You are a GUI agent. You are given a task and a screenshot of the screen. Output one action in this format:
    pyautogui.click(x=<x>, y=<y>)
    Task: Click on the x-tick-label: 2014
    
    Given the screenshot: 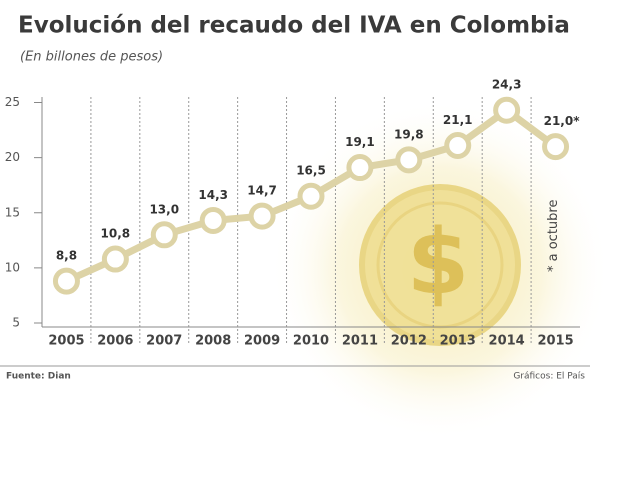 What is the action you would take?
    pyautogui.click(x=507, y=341)
    